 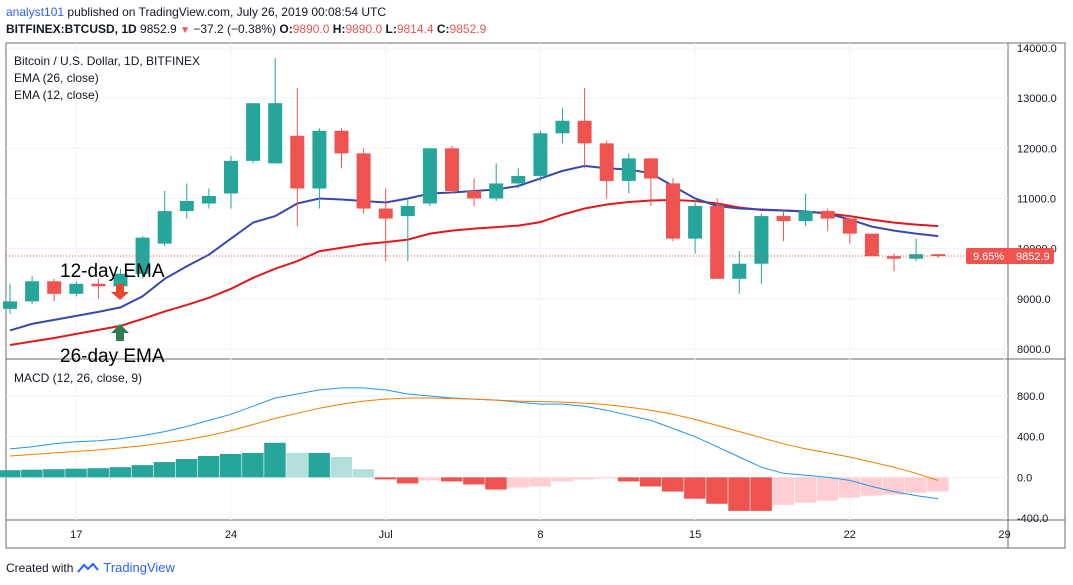 I want to click on time-tick-label: 29, so click(x=1004, y=535).